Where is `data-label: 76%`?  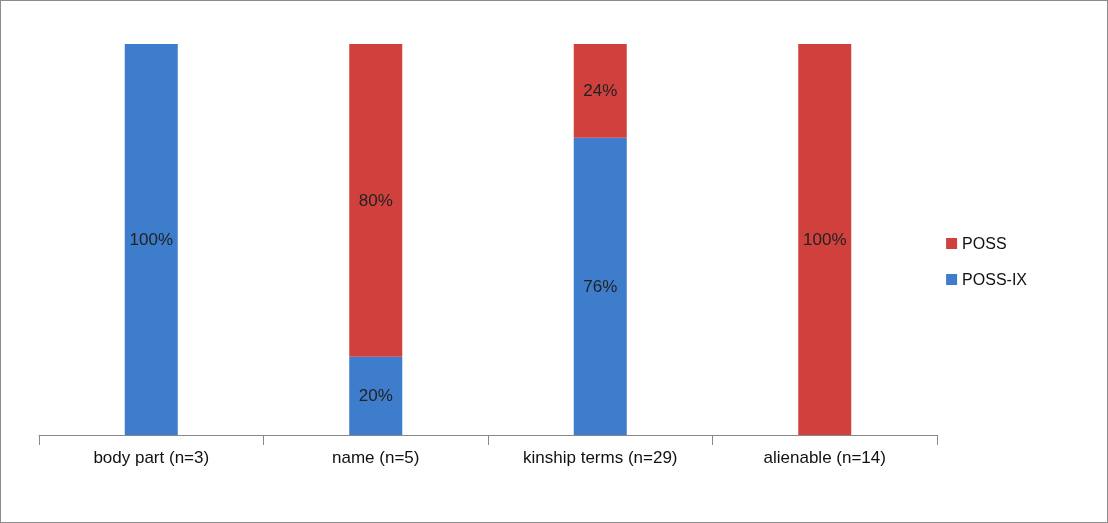
data-label: 76% is located at coordinates (600, 286).